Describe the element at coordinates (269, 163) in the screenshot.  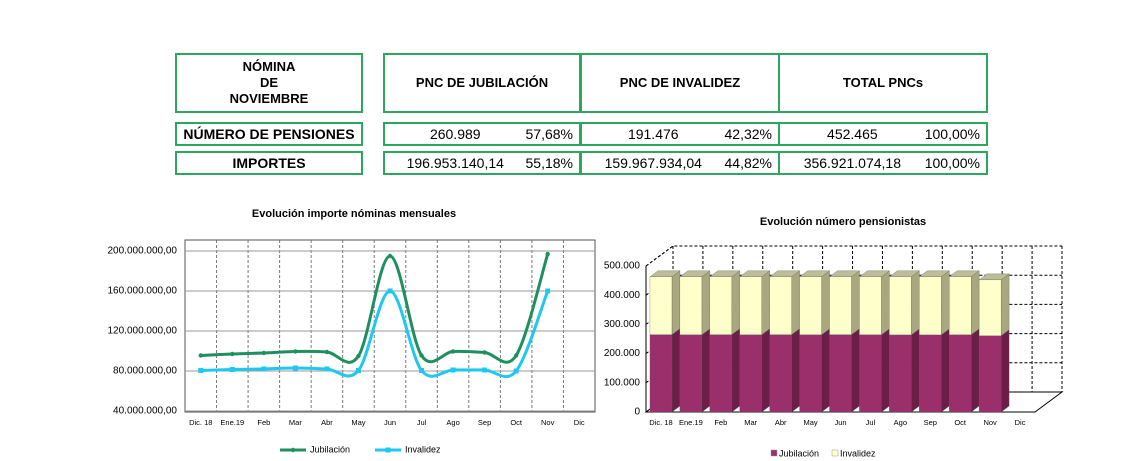
I see `row-header: IMPORTES` at that location.